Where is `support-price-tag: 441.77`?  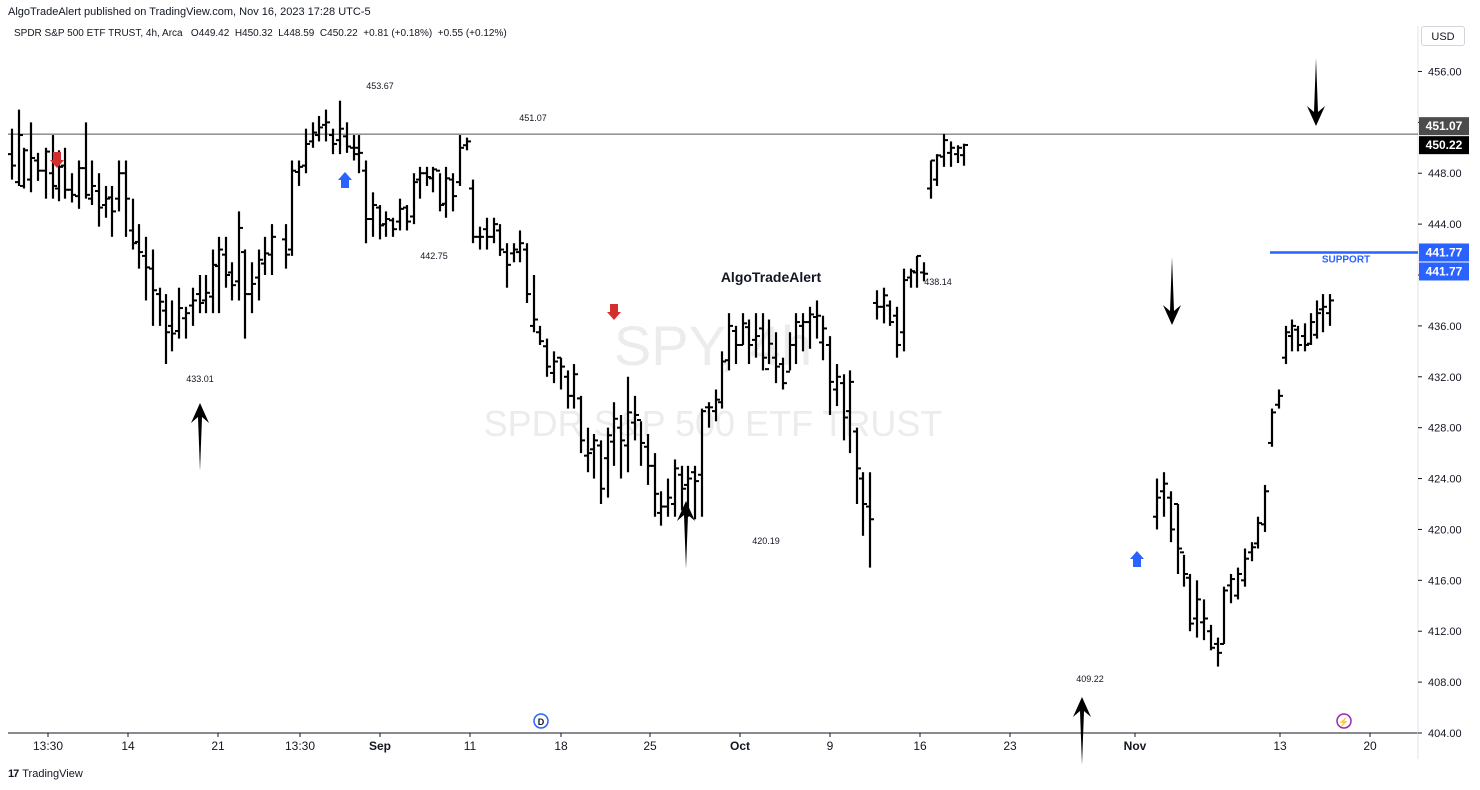 support-price-tag: 441.77 is located at coordinates (1444, 252).